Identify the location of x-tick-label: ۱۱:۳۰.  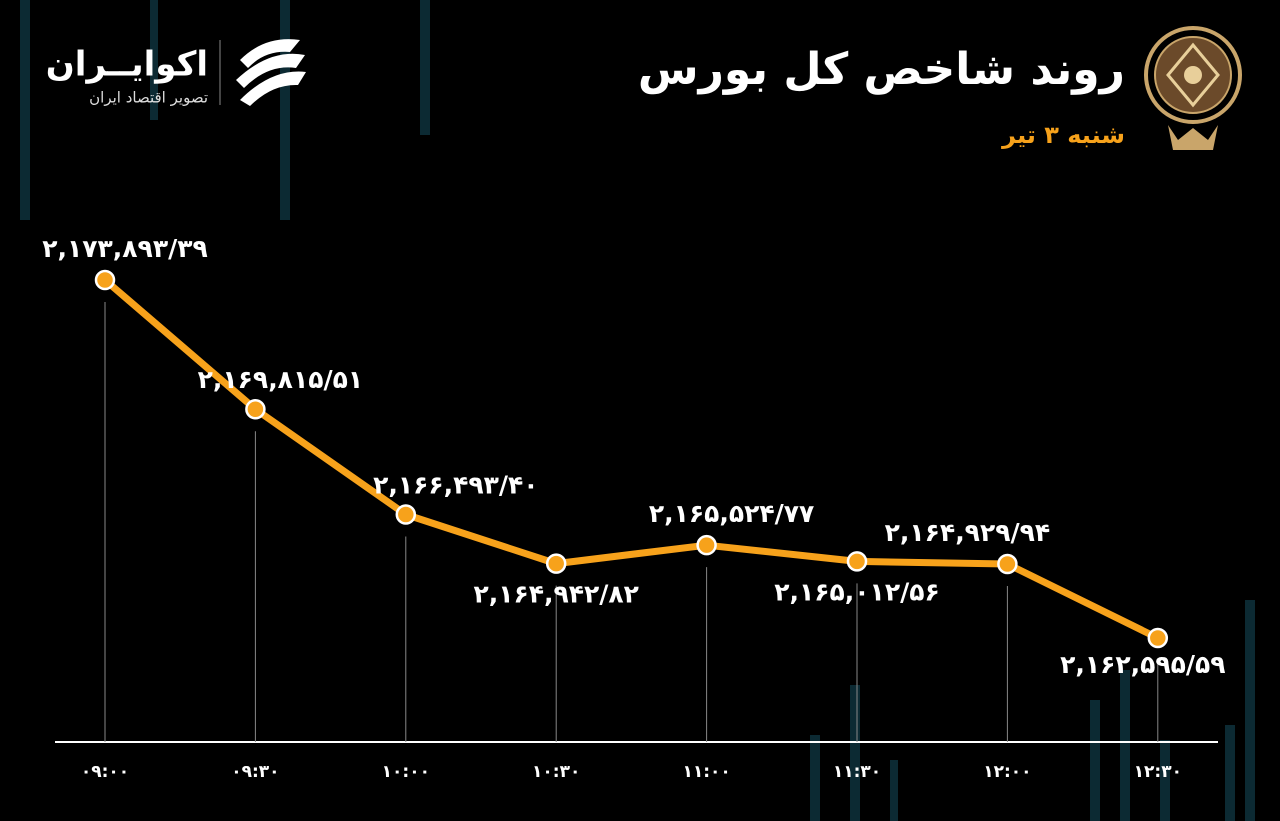
(857, 772).